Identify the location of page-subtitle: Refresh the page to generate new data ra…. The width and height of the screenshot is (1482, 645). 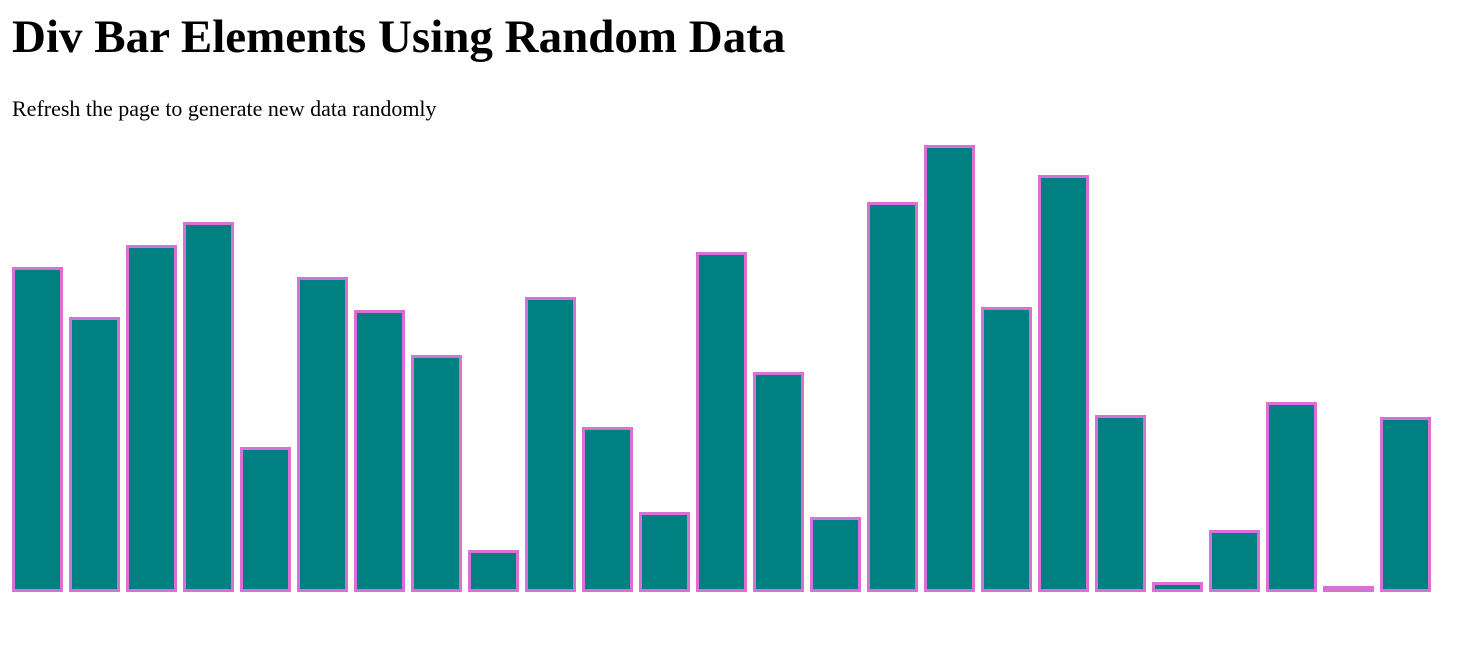
(224, 108).